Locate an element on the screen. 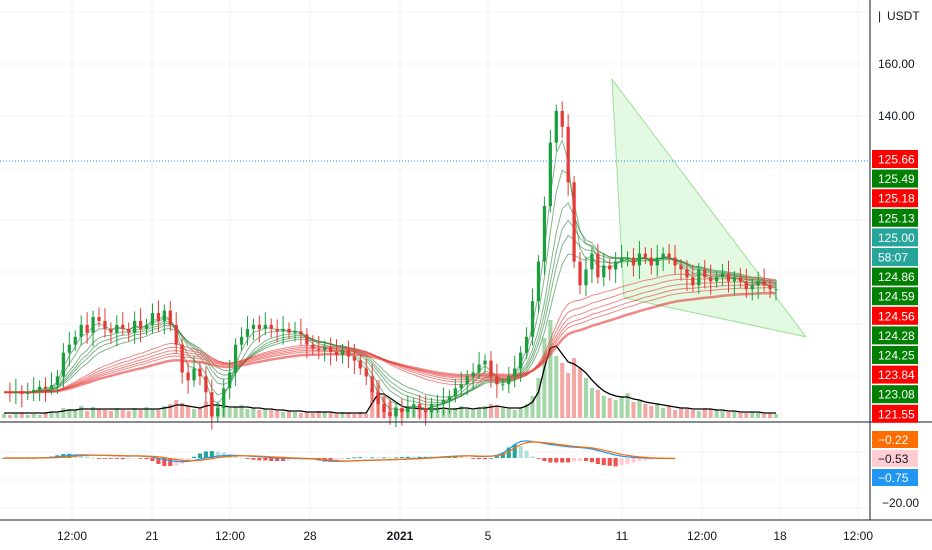  triangle-drawing is located at coordinates (709, 207).